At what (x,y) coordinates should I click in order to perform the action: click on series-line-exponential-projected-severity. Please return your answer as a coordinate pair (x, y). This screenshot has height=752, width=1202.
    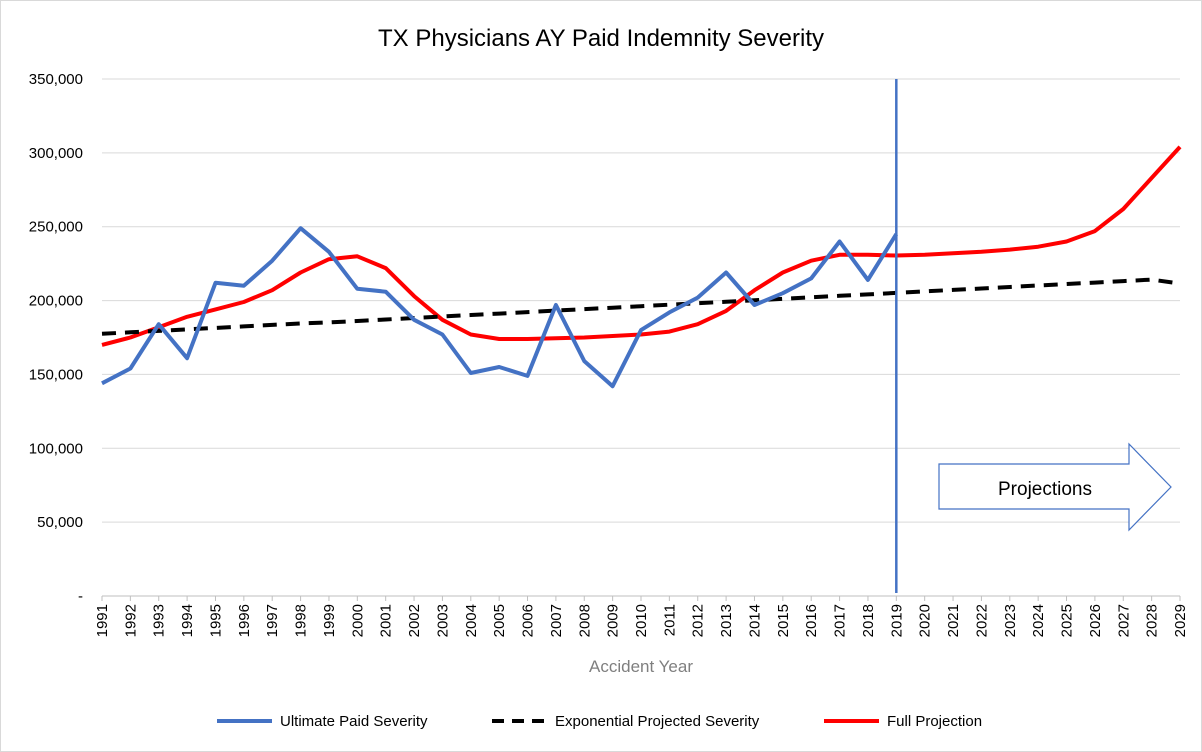
    Looking at the image, I should click on (641, 306).